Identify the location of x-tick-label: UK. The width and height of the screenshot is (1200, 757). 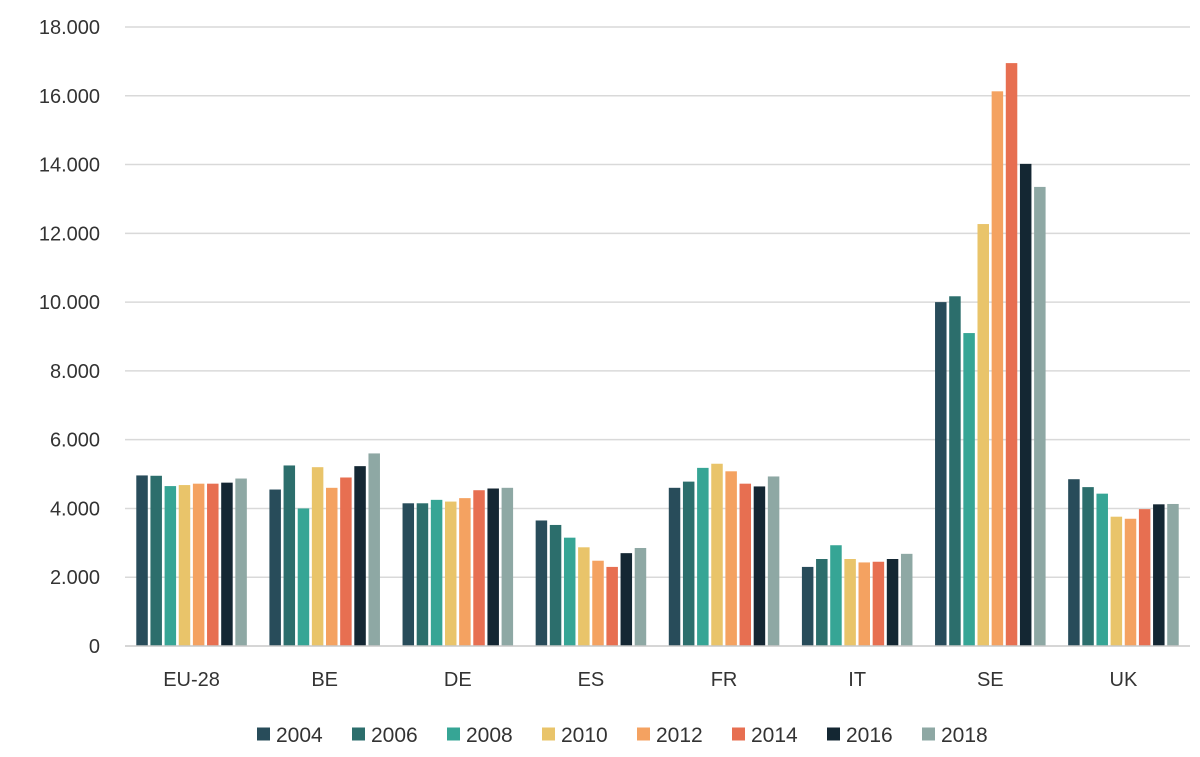
(1124, 680).